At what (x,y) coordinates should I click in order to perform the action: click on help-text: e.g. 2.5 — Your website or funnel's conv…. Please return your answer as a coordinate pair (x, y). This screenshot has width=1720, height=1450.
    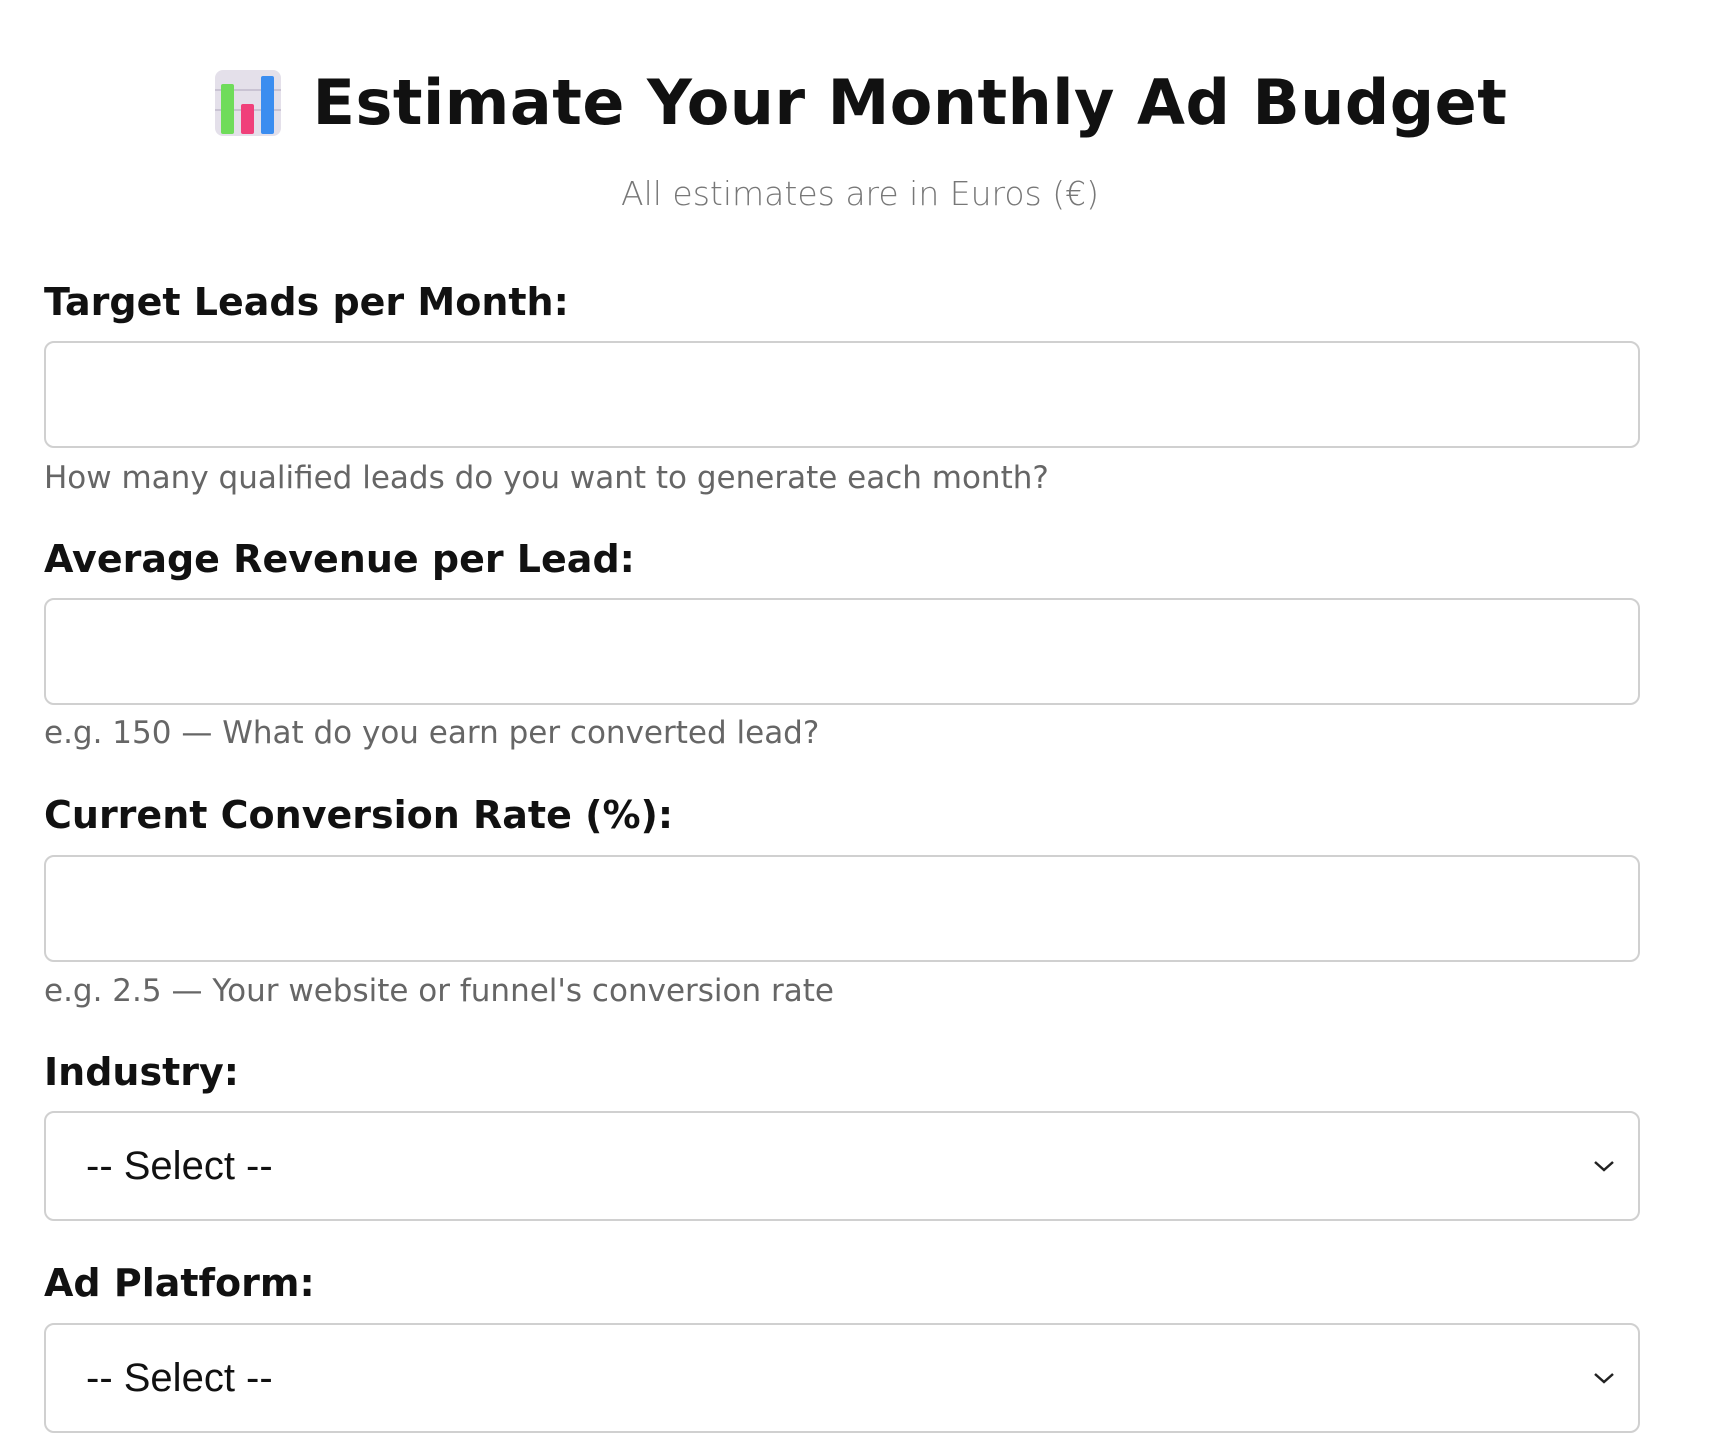
    Looking at the image, I should click on (439, 991).